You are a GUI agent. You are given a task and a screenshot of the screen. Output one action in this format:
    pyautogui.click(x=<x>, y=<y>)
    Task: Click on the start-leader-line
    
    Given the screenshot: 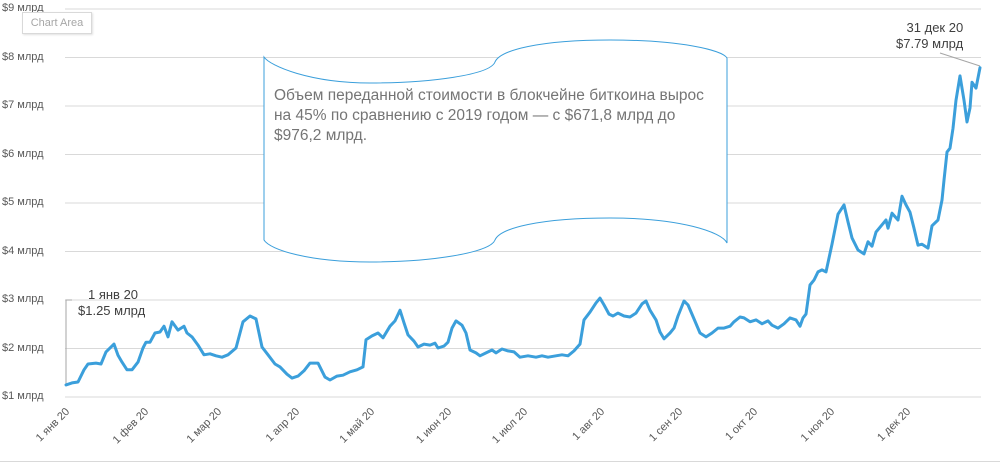 What is the action you would take?
    pyautogui.click(x=68, y=341)
    